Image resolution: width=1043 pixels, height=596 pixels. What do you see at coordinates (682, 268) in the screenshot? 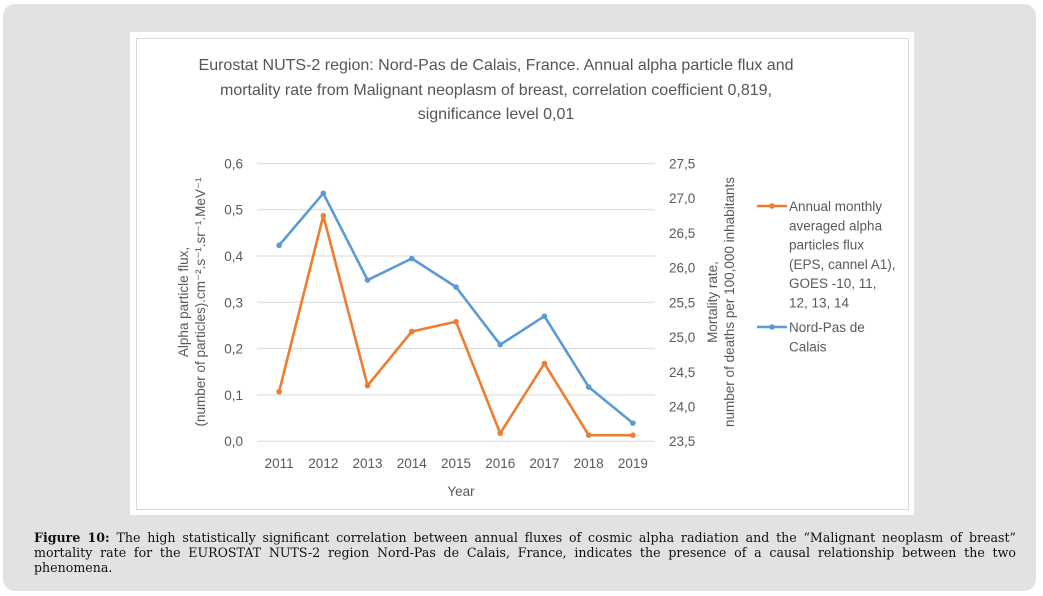
I see `right-tick-label: 26,0` at bounding box center [682, 268].